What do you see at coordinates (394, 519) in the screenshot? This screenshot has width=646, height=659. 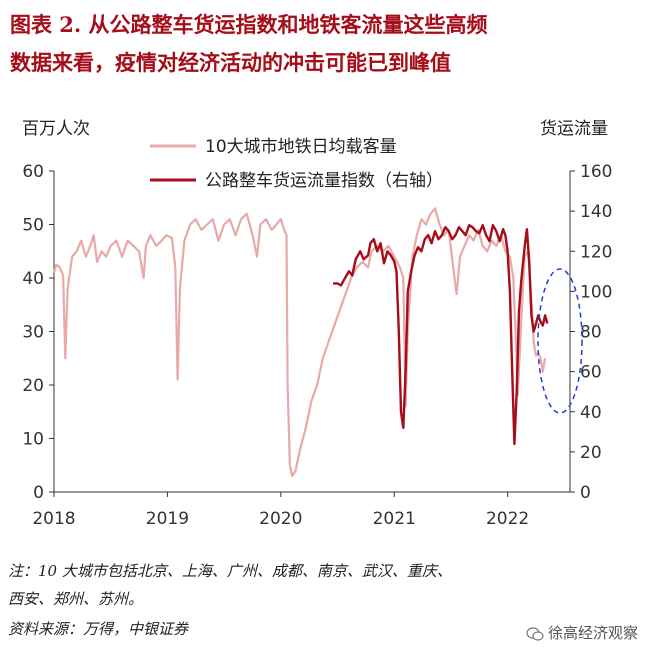 I see `x-tick-label: 2021` at bounding box center [394, 519].